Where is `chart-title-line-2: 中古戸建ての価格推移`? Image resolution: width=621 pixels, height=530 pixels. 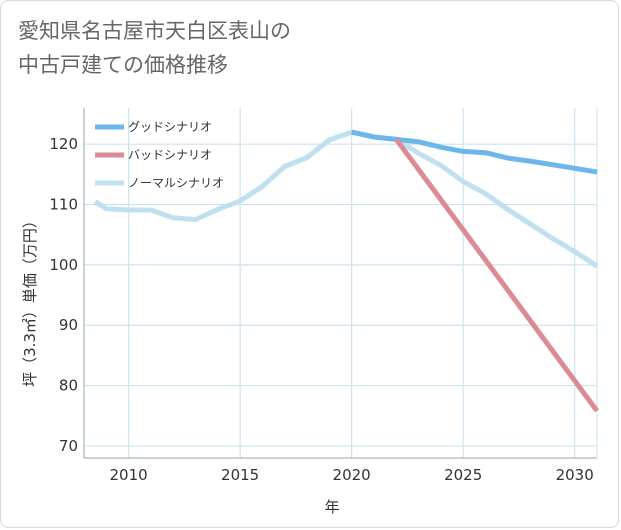 chart-title-line-2: 中古戸建ての価格推移 is located at coordinates (123, 65).